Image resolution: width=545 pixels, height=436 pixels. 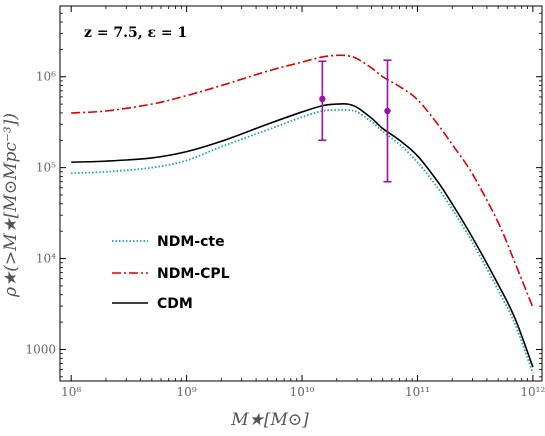 I want to click on y-tick-label: 10⁴, so click(x=46, y=259).